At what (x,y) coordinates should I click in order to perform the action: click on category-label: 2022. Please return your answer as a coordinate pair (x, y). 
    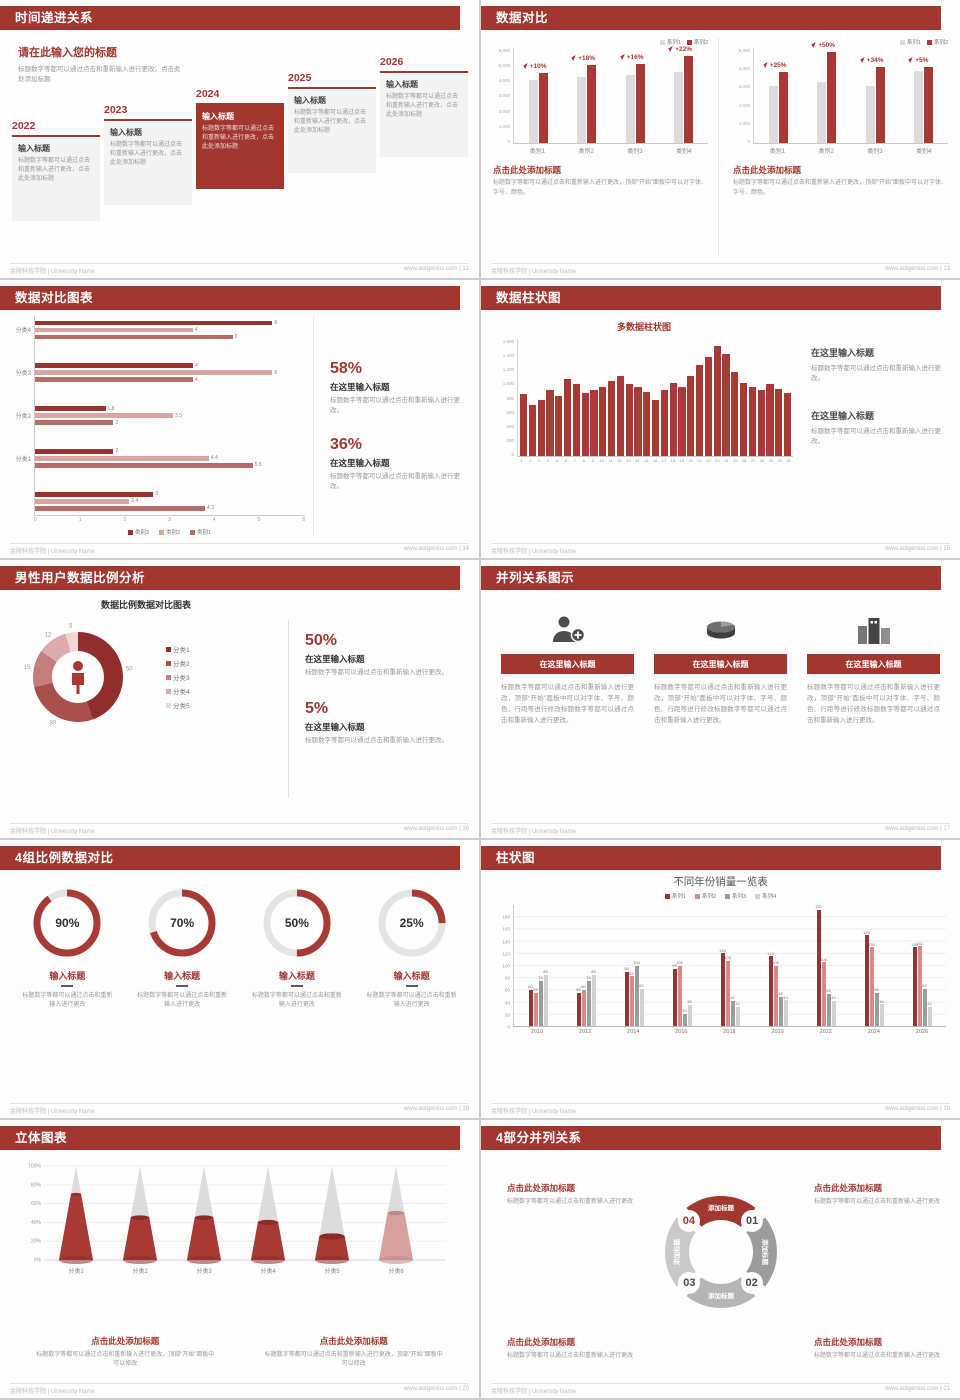
    Looking at the image, I should click on (825, 1032).